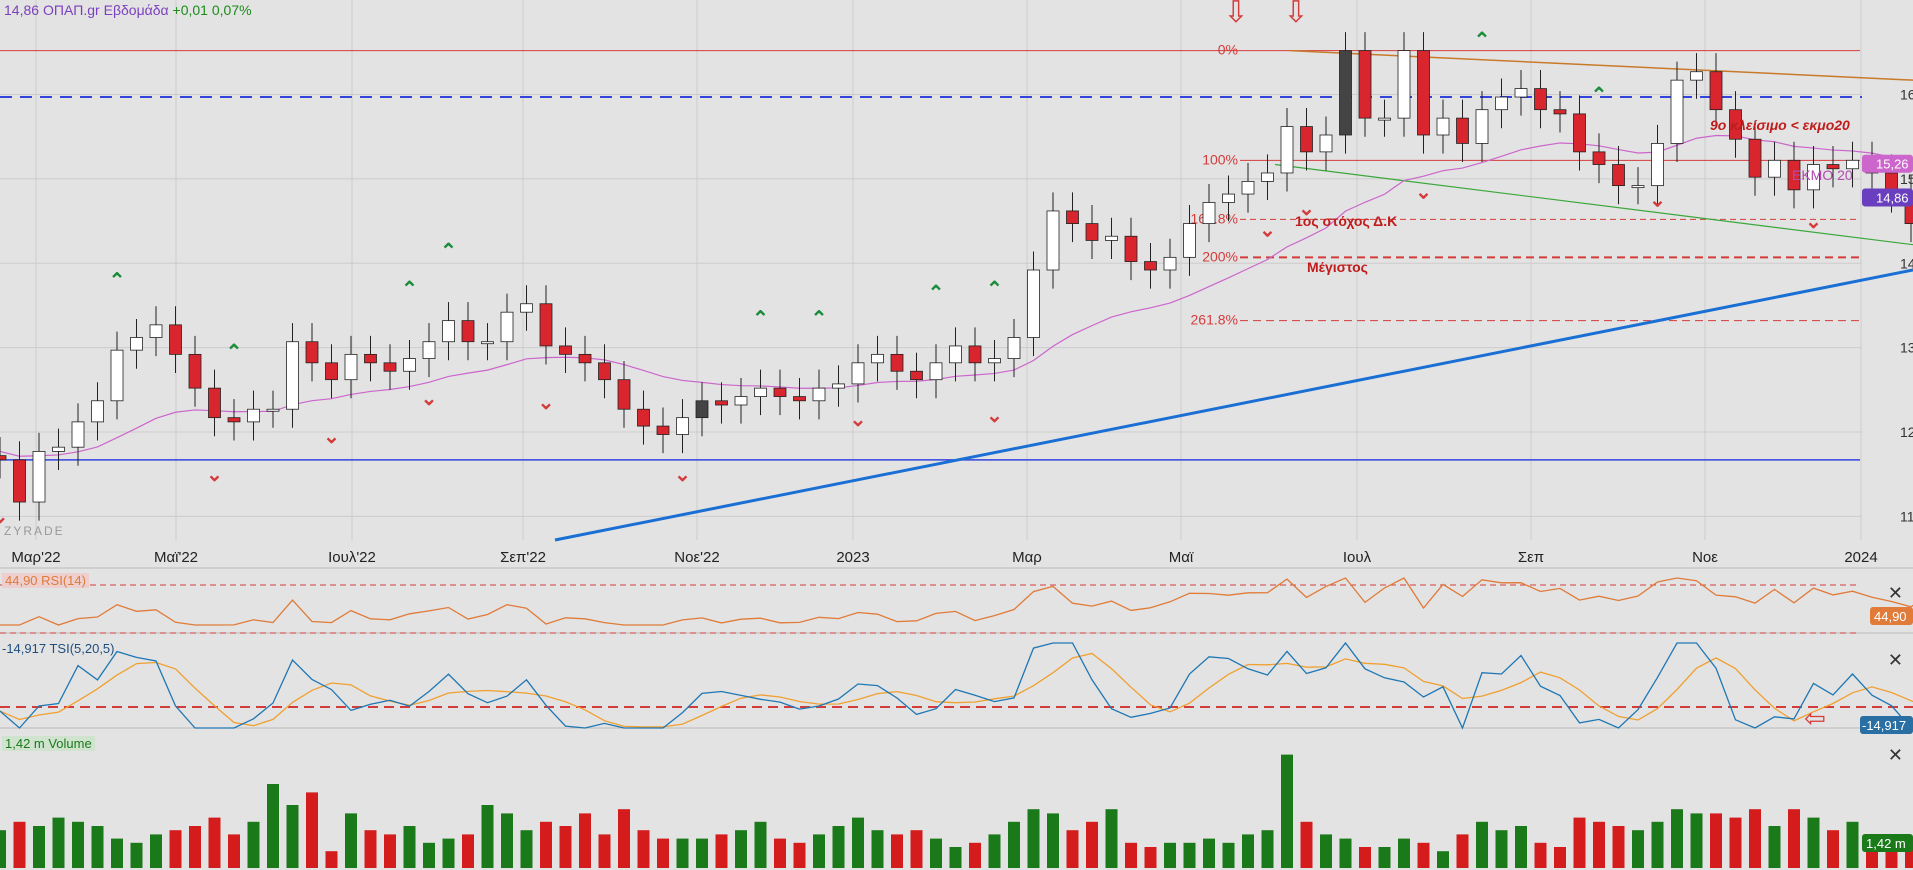  I want to click on last-price-label: 14,86, so click(1892, 197).